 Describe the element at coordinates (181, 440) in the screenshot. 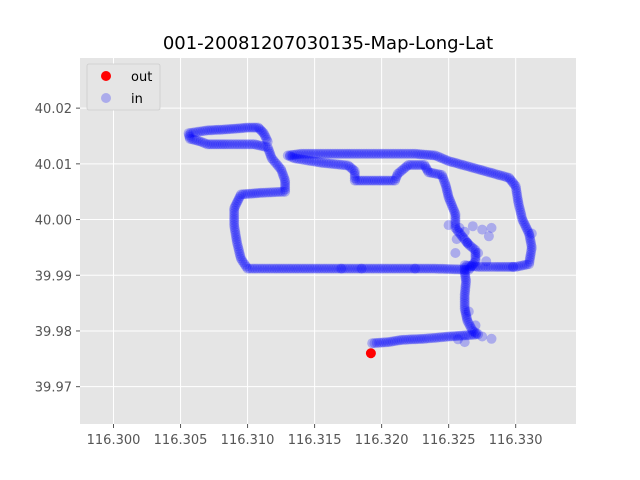

I see `x-tick-label: 116.305` at that location.